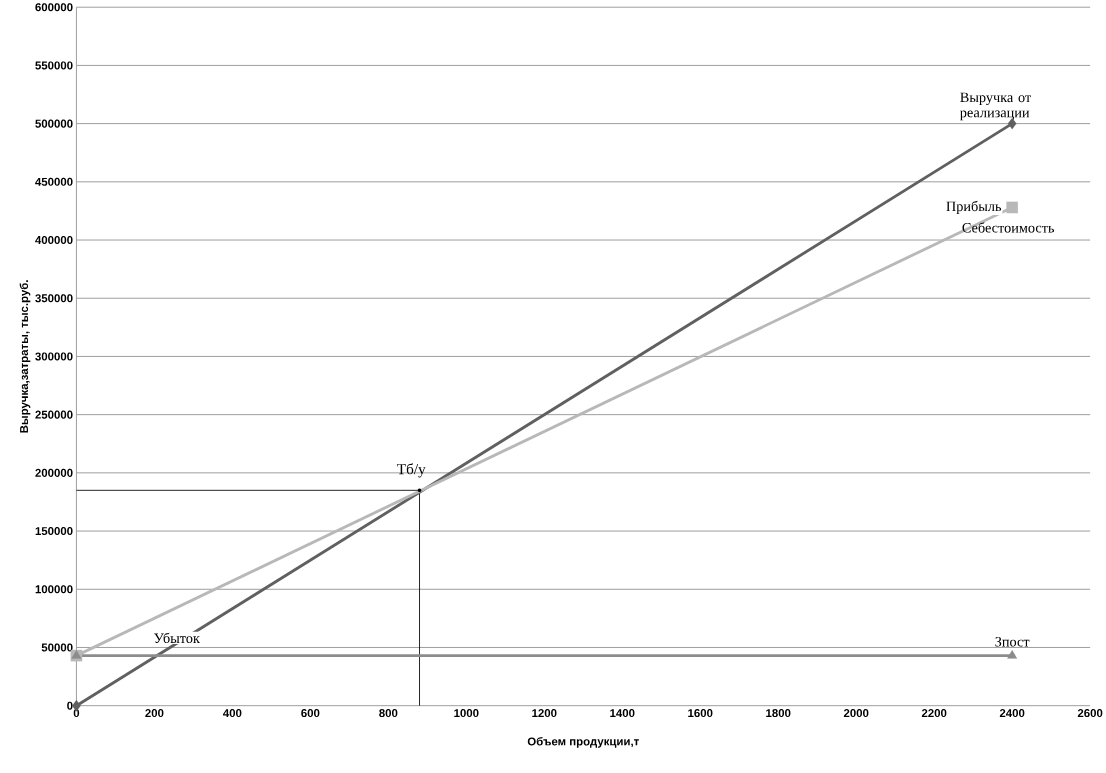  I want to click on annotation: Прибыль, so click(974, 208).